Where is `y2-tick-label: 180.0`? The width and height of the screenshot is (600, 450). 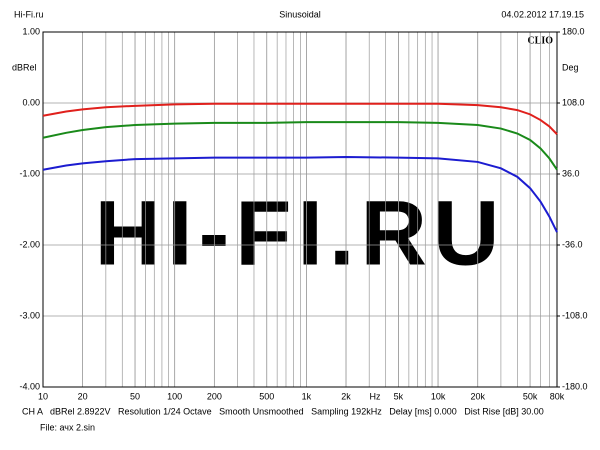
y2-tick-label: 180.0 is located at coordinates (573, 31).